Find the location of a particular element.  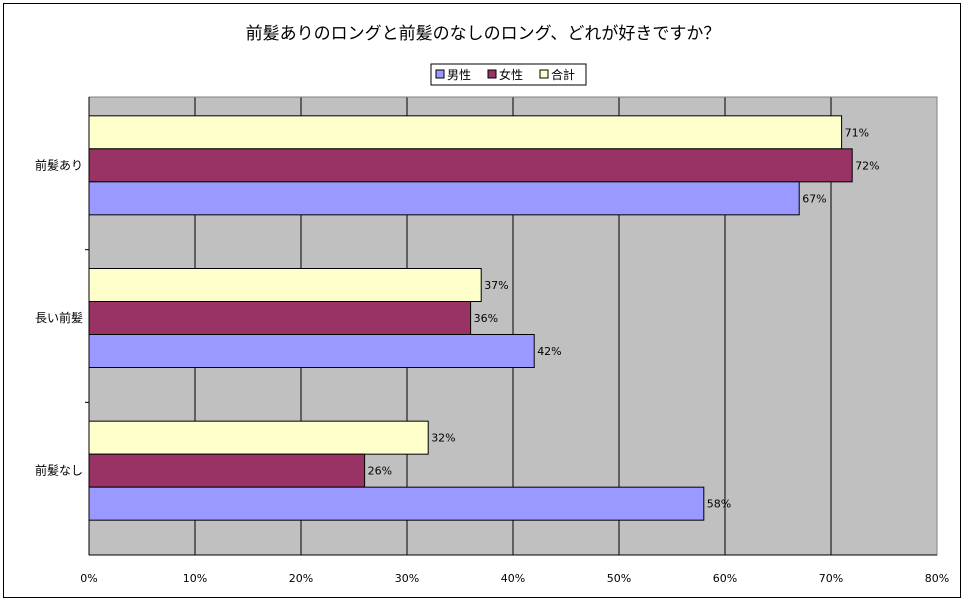

data-label: 72% is located at coordinates (867, 165).